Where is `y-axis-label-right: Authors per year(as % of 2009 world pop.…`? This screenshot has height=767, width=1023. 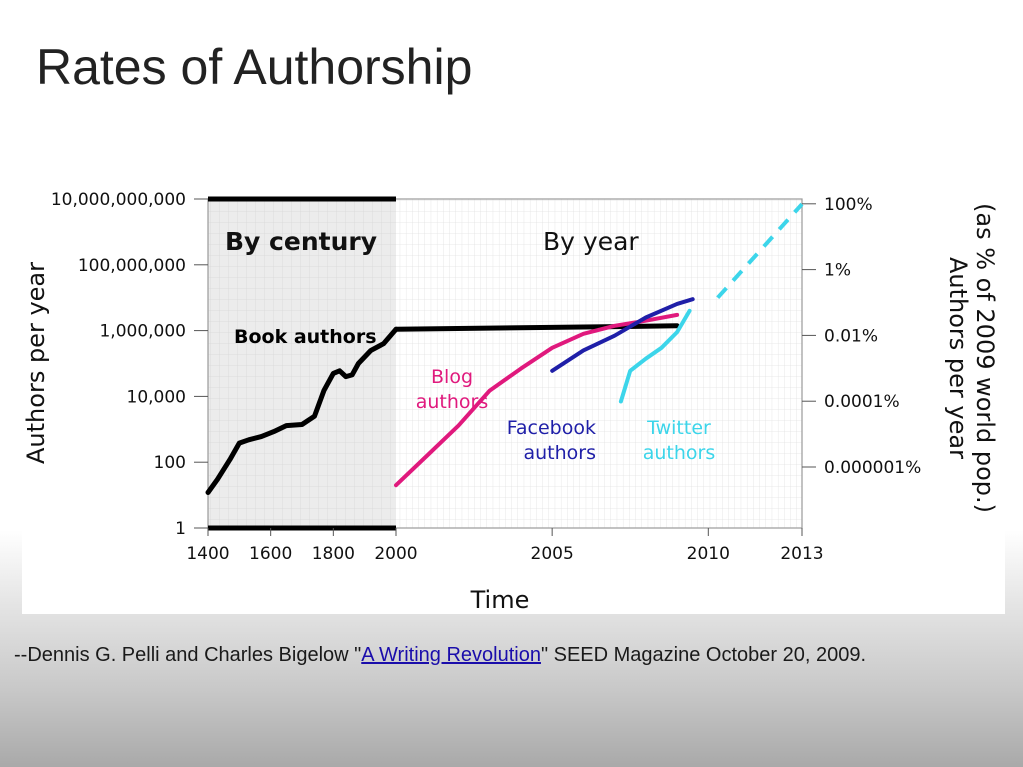
y-axis-label-right: Authors per year(as % of 2009 world pop.… is located at coordinates (971, 358).